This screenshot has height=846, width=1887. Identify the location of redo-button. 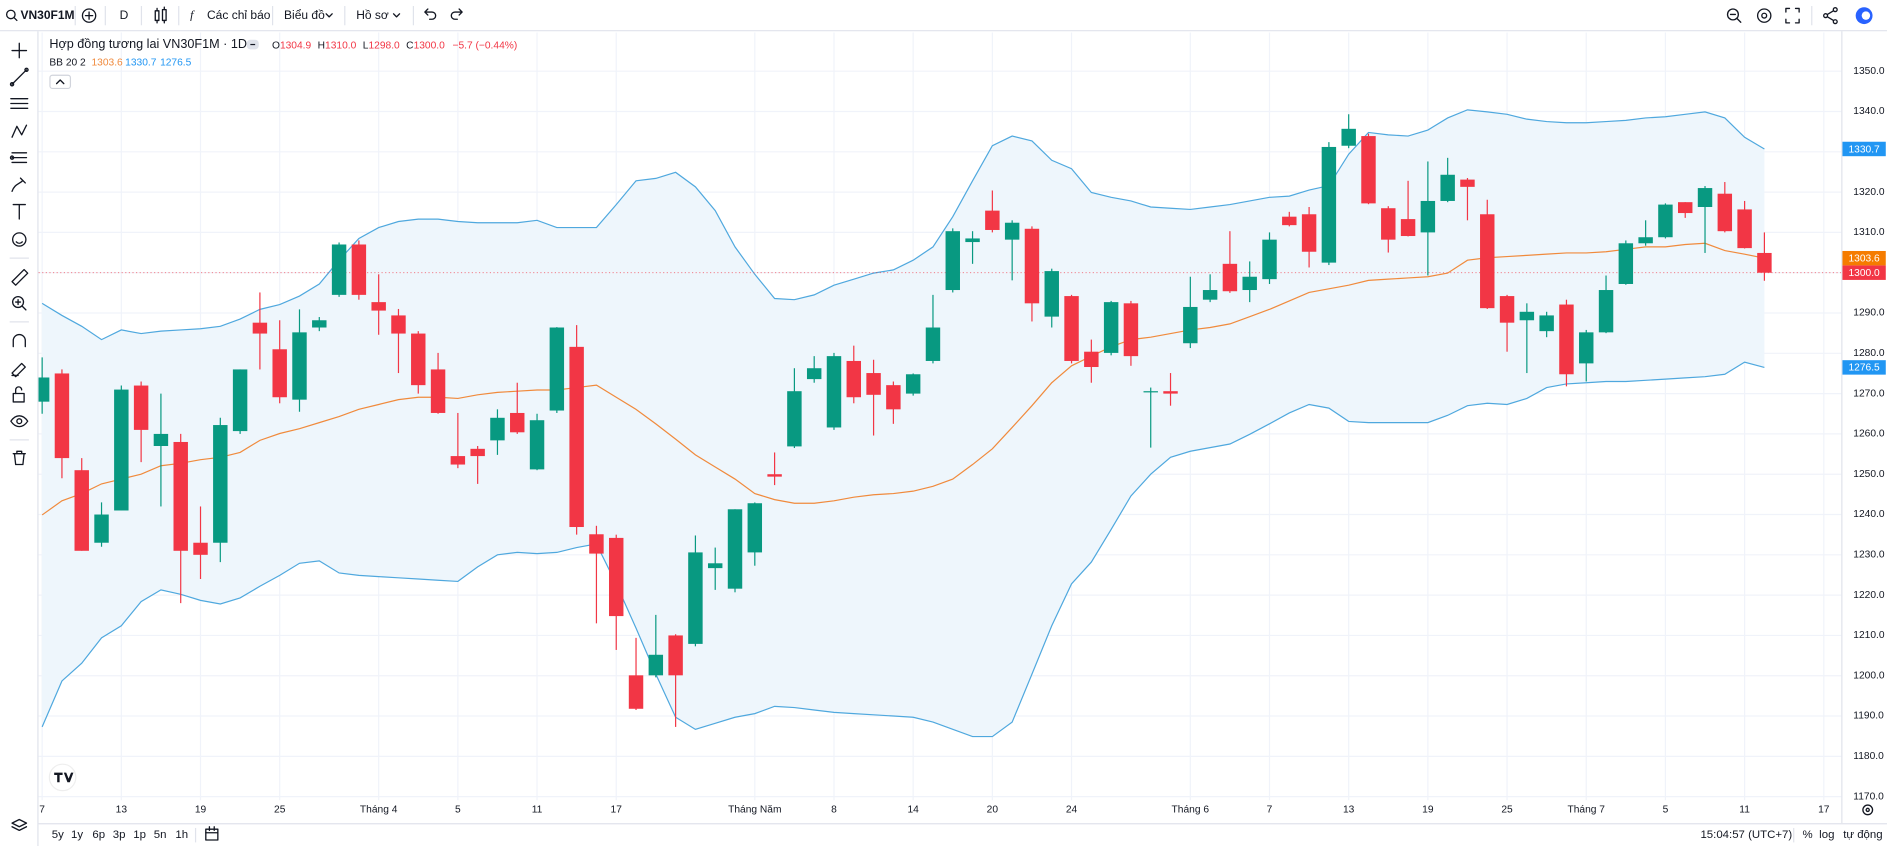
(456, 14).